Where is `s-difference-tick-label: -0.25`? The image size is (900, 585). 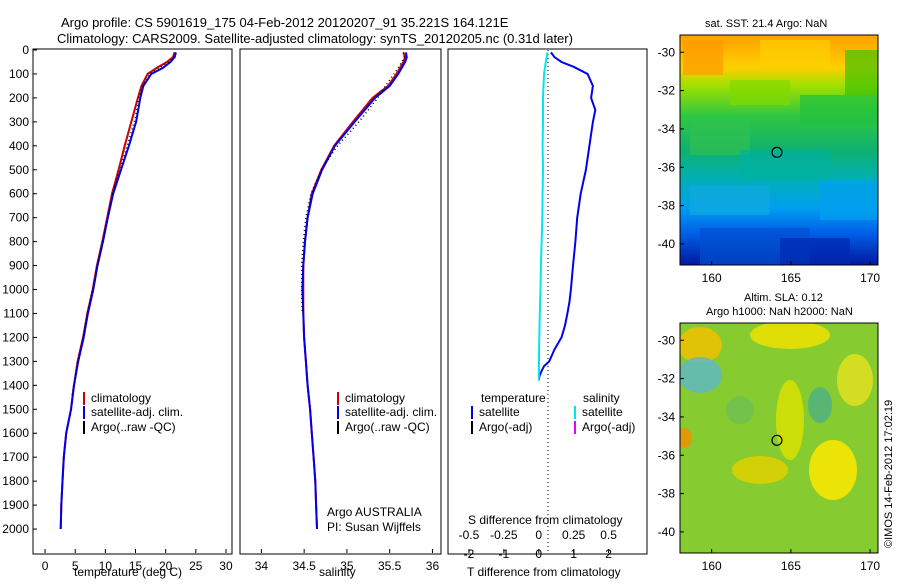
s-difference-tick-label: -0.25 is located at coordinates (504, 535).